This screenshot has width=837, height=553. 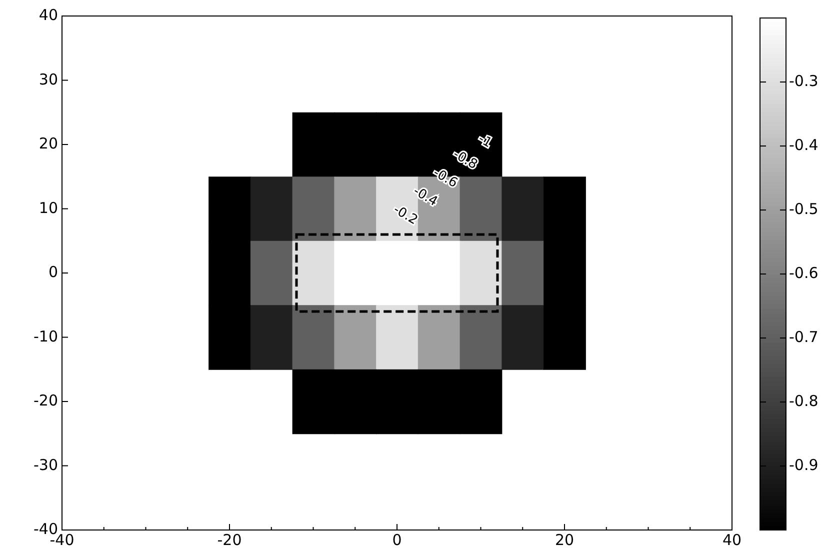 I want to click on y-tick-label: -30, so click(x=46, y=465).